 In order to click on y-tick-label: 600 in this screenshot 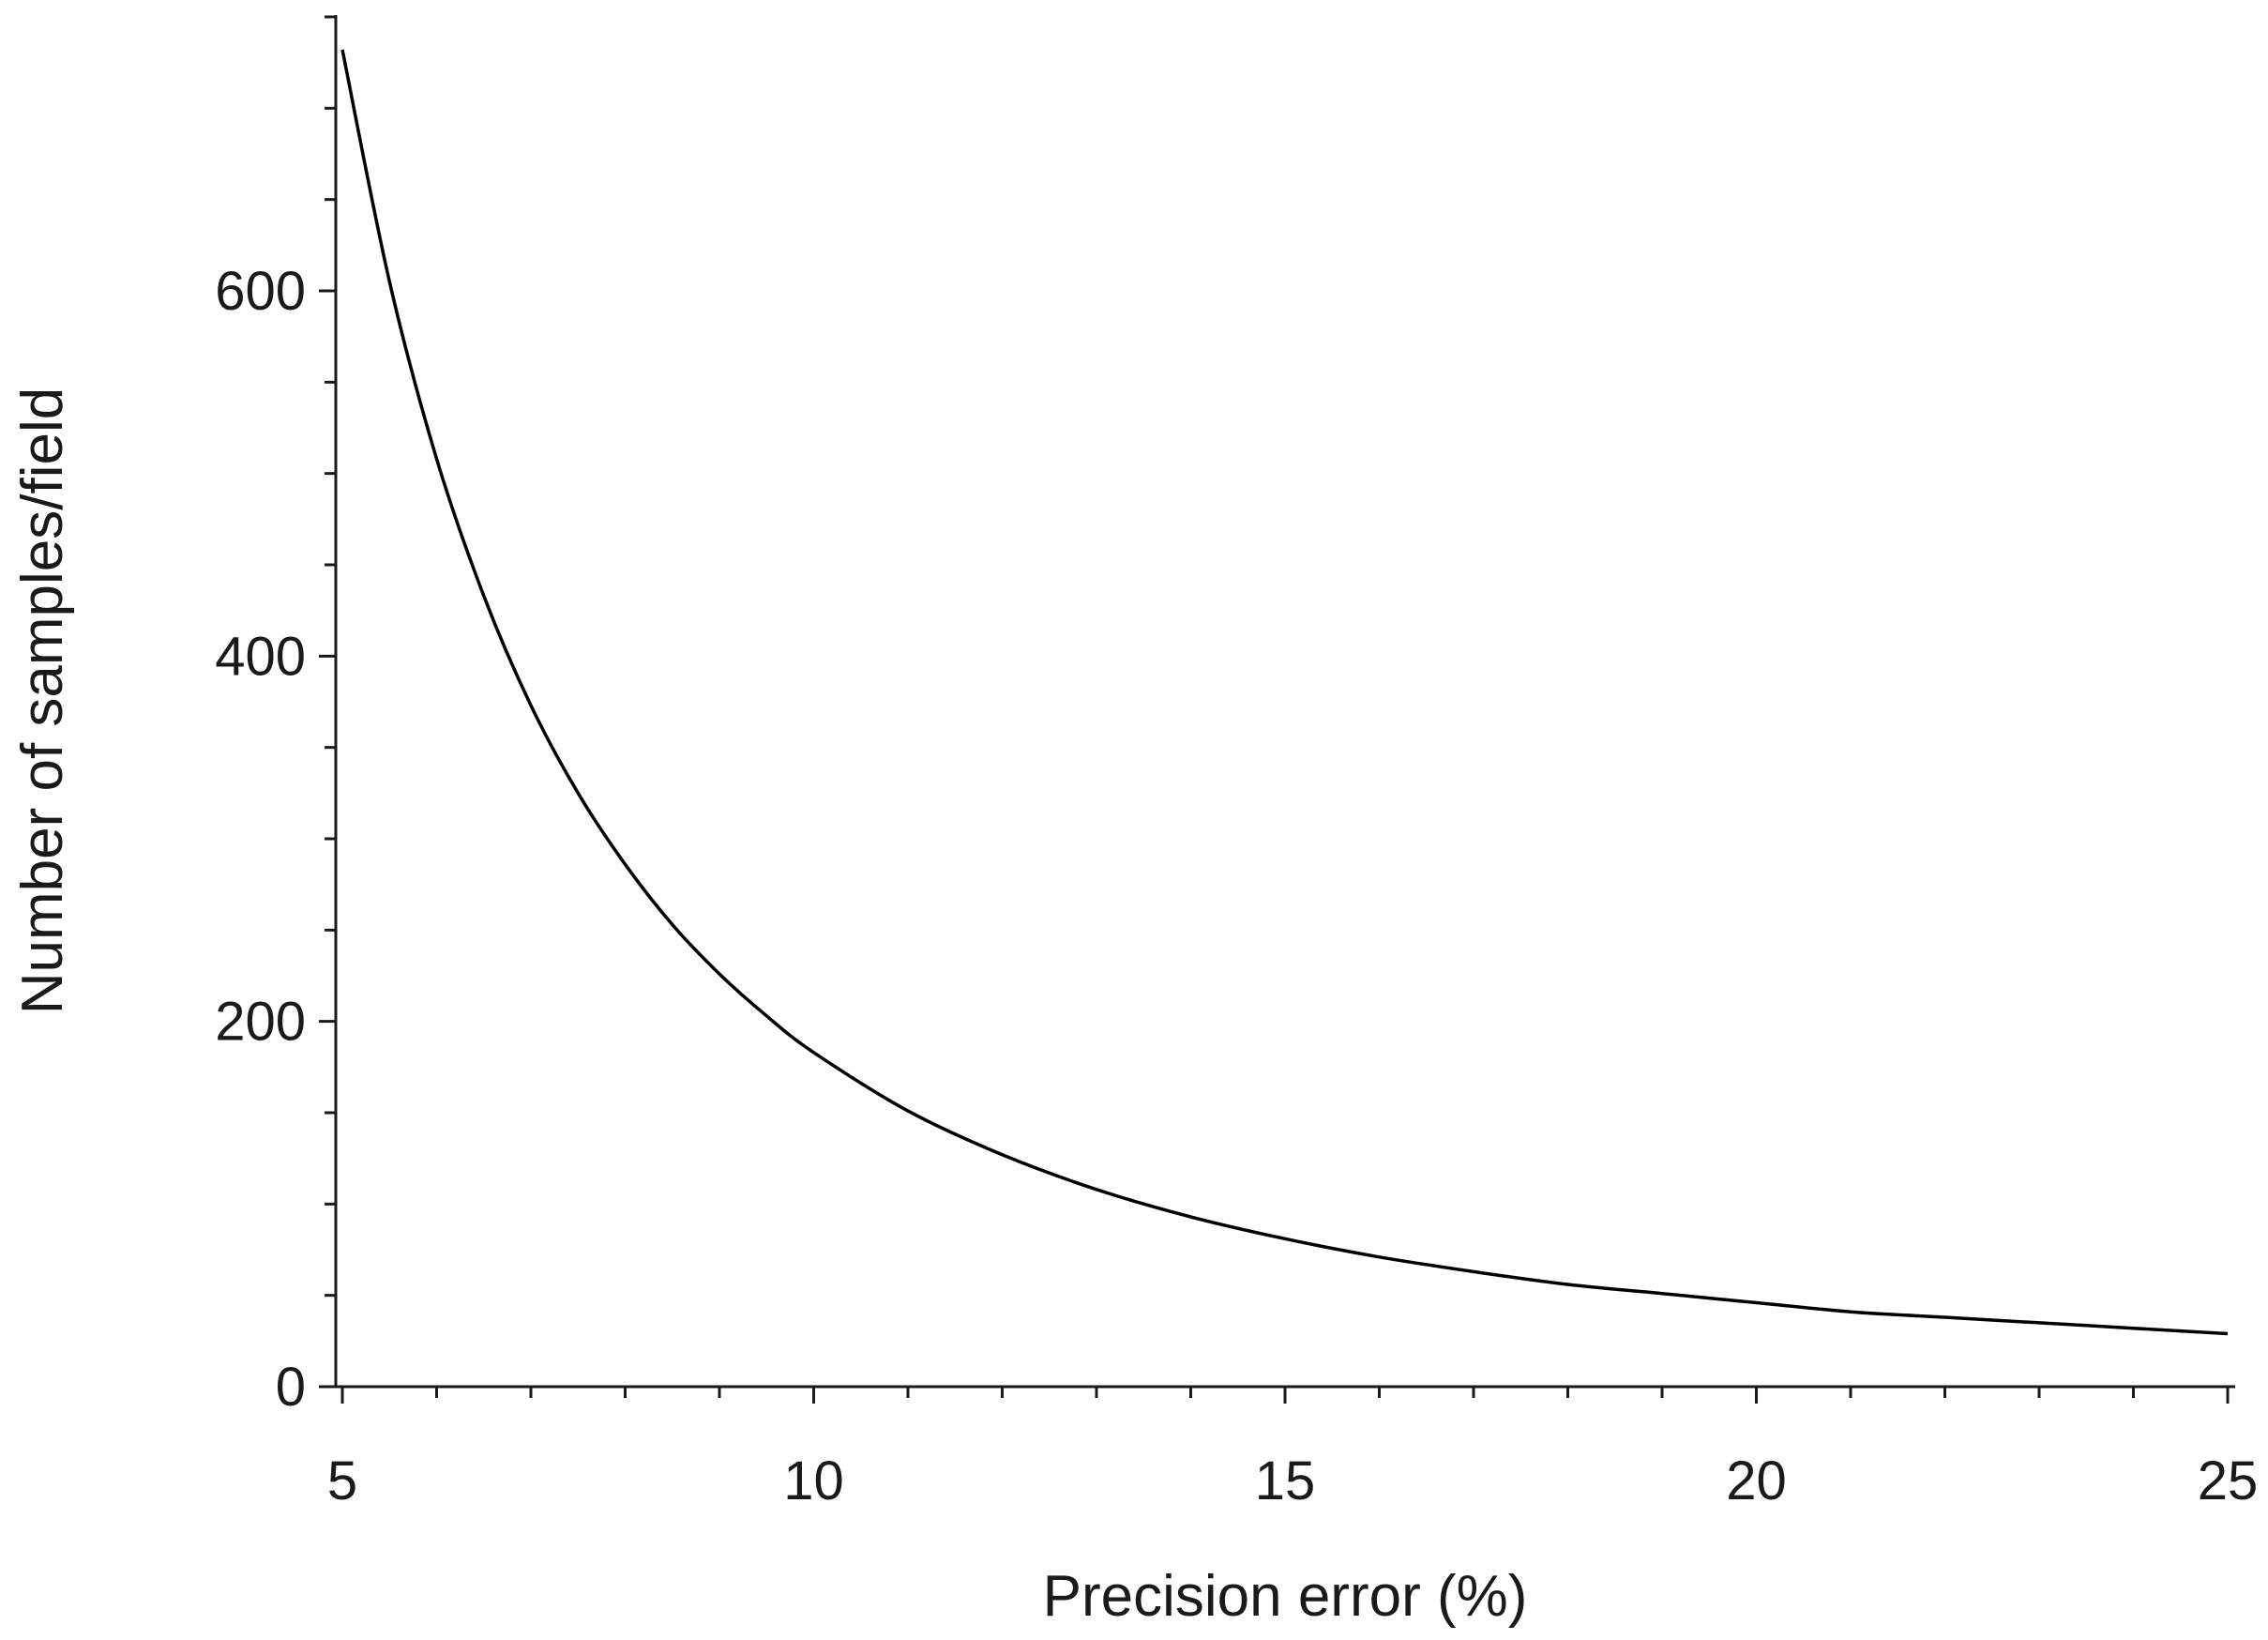, I will do `click(260, 291)`.